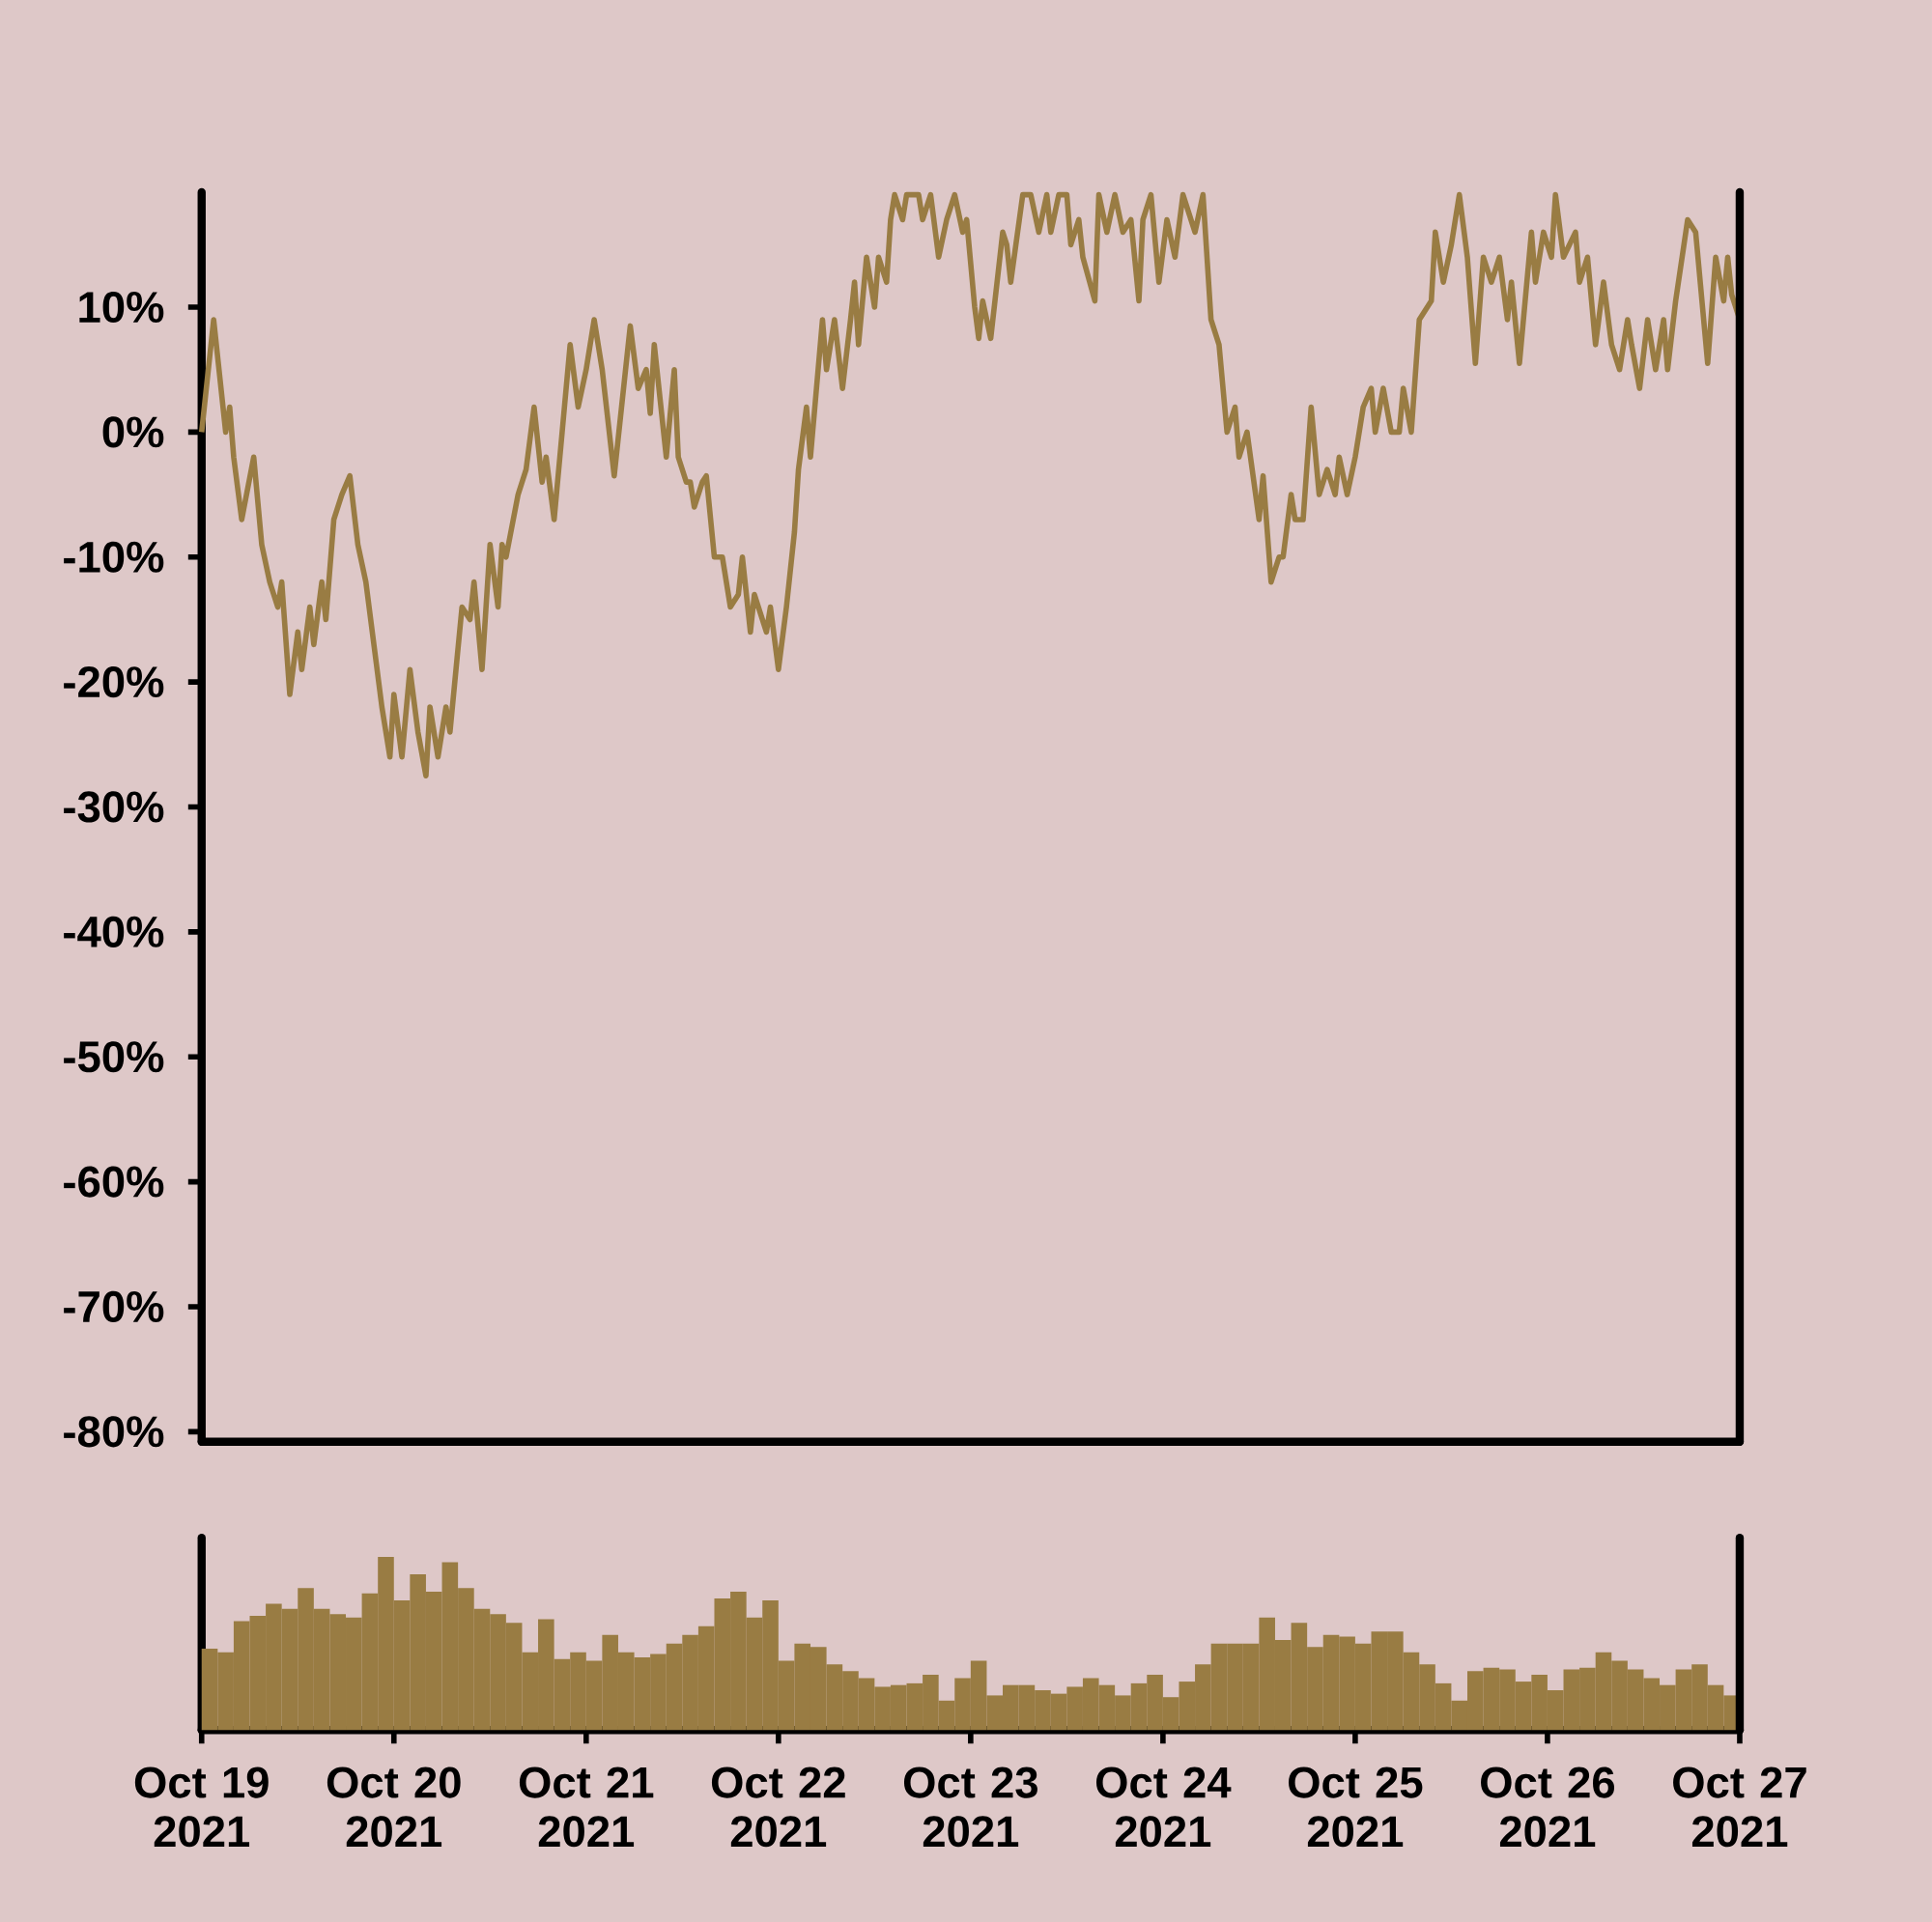 The image size is (1932, 1922). I want to click on y-tick-label: -50%, so click(114, 1057).